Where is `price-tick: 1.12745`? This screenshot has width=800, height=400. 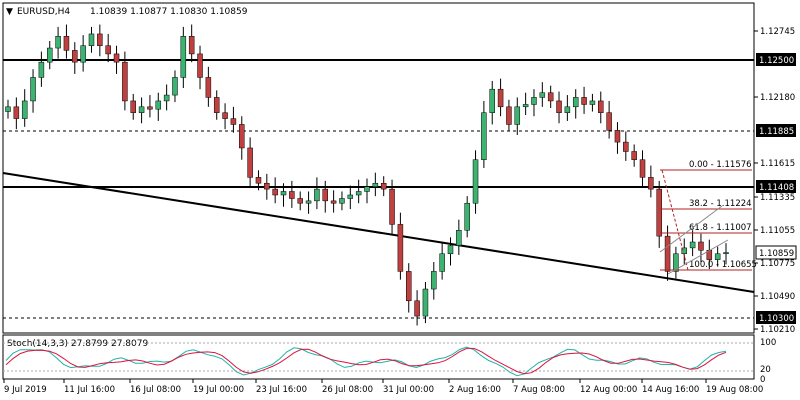
price-tick: 1.12745 is located at coordinates (777, 32).